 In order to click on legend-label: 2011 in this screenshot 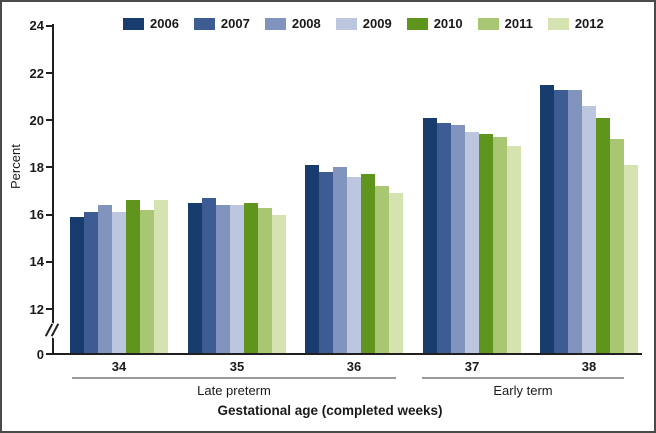, I will do `click(518, 23)`.